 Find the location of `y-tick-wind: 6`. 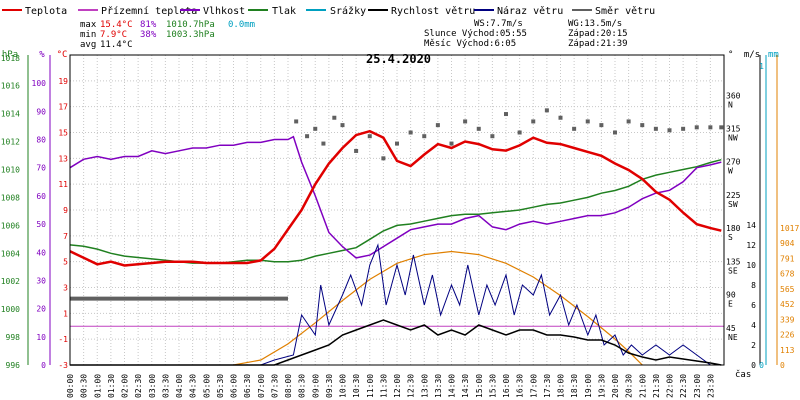

y-tick-wind: 6 is located at coordinates (753, 305).